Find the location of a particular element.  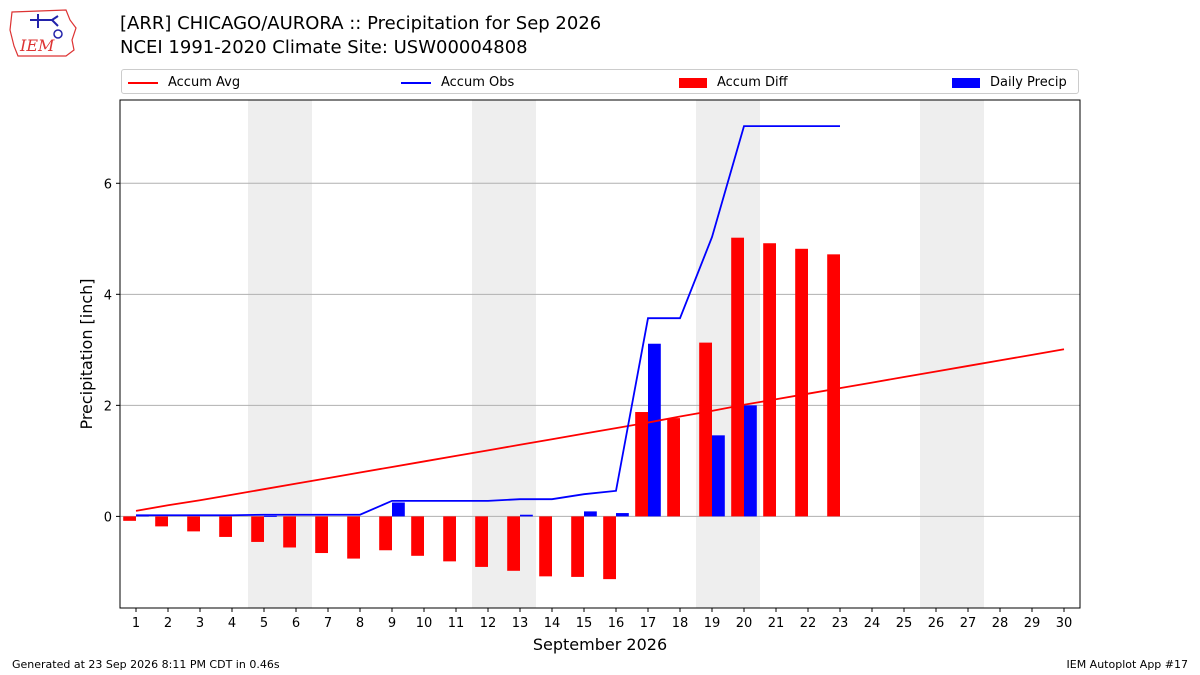

y-tick-label: 4 is located at coordinates (108, 295).